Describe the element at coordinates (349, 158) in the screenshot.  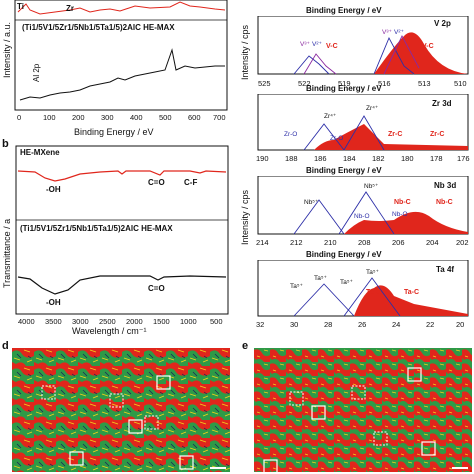
I see `x-tick: 184` at that location.